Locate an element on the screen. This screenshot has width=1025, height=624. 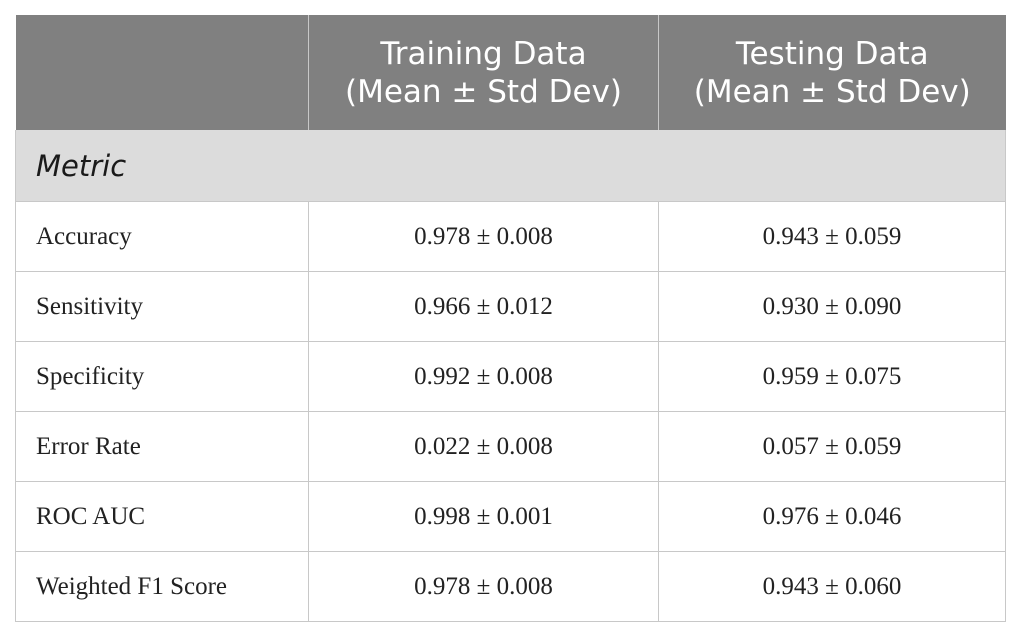
header-training-title: Training Data is located at coordinates (483, 53).